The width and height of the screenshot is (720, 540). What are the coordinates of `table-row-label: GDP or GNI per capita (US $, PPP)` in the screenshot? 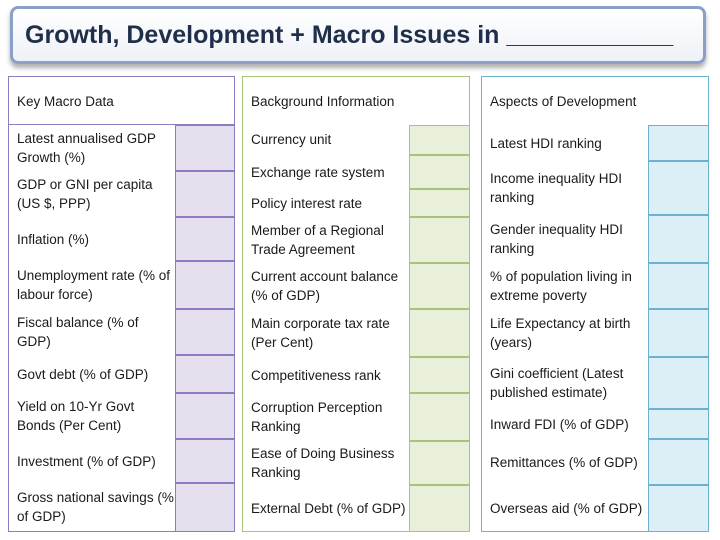 It's located at (85, 194).